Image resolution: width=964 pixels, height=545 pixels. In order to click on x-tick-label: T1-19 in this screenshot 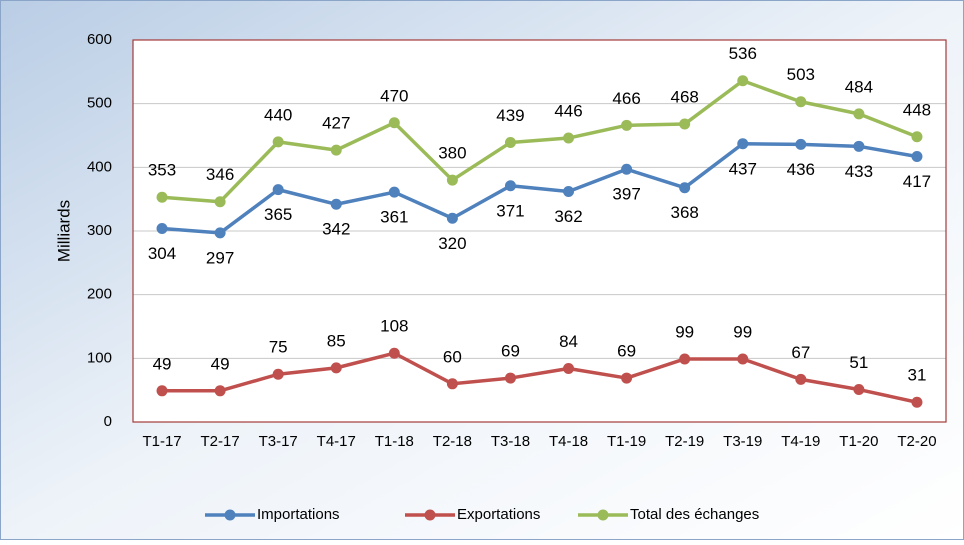, I will do `click(626, 441)`.